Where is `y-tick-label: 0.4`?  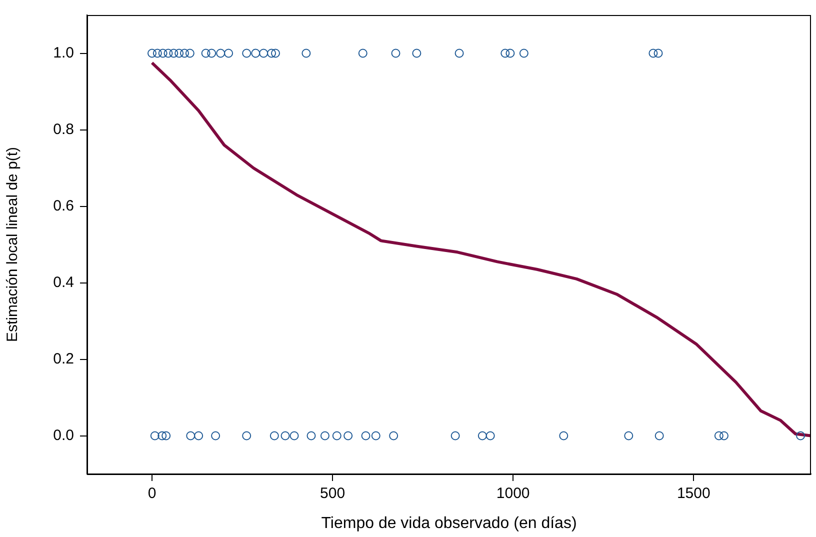 y-tick-label: 0.4 is located at coordinates (63, 282).